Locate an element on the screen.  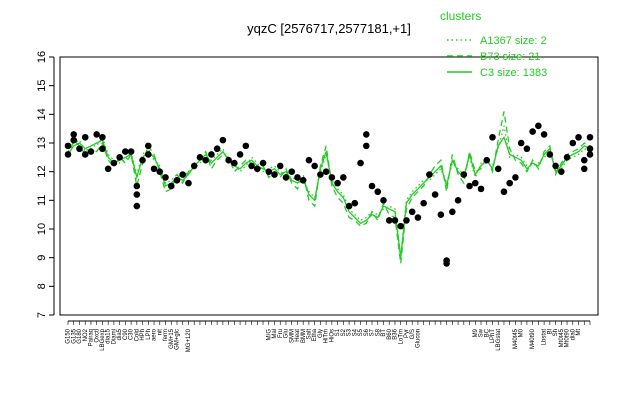
x-tick-label: C30 is located at coordinates (132, 334).